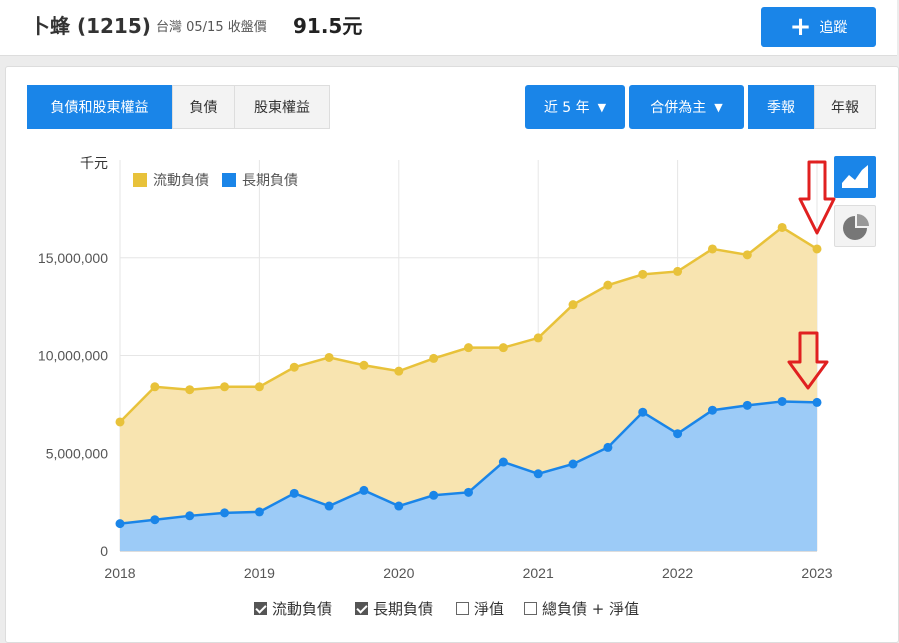  What do you see at coordinates (73, 356) in the screenshot?
I see `y-tick-label: 10,000,000` at bounding box center [73, 356].